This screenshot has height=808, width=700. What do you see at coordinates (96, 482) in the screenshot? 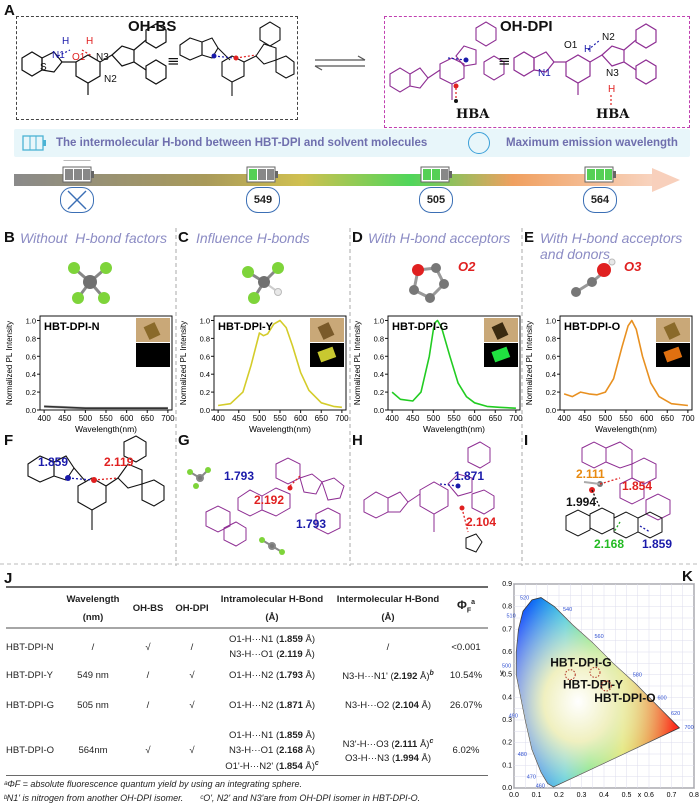
I see `structure-f` at bounding box center [96, 482].